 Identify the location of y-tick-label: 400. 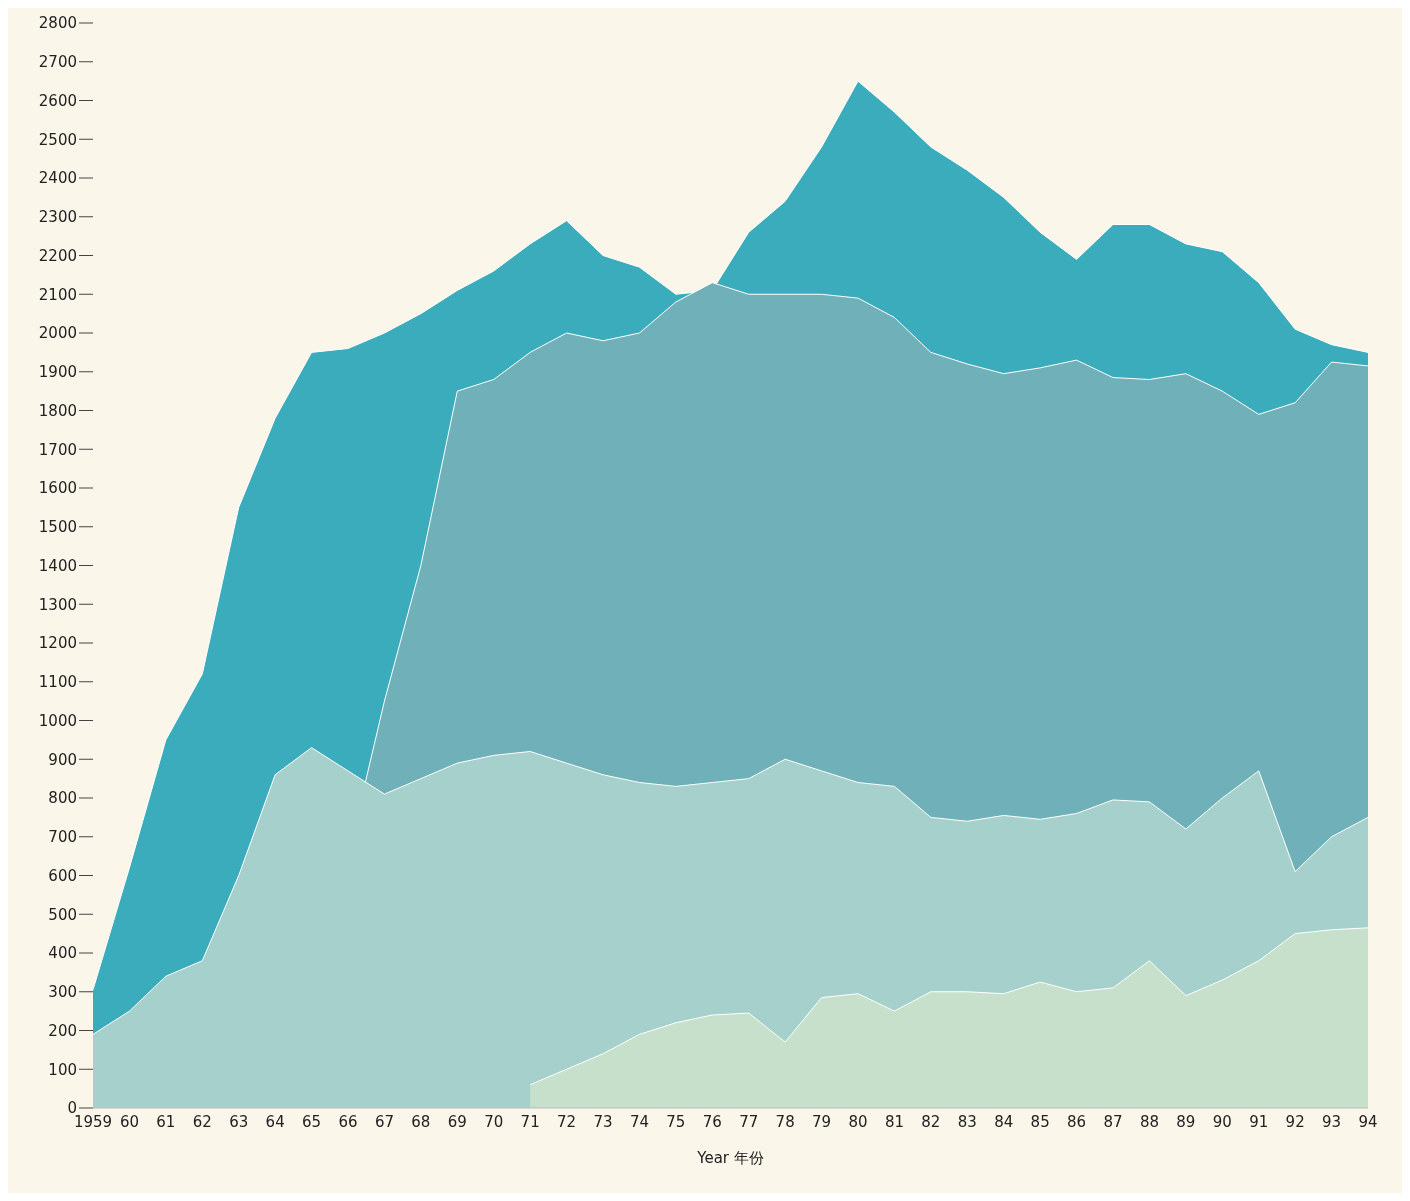
(62, 953).